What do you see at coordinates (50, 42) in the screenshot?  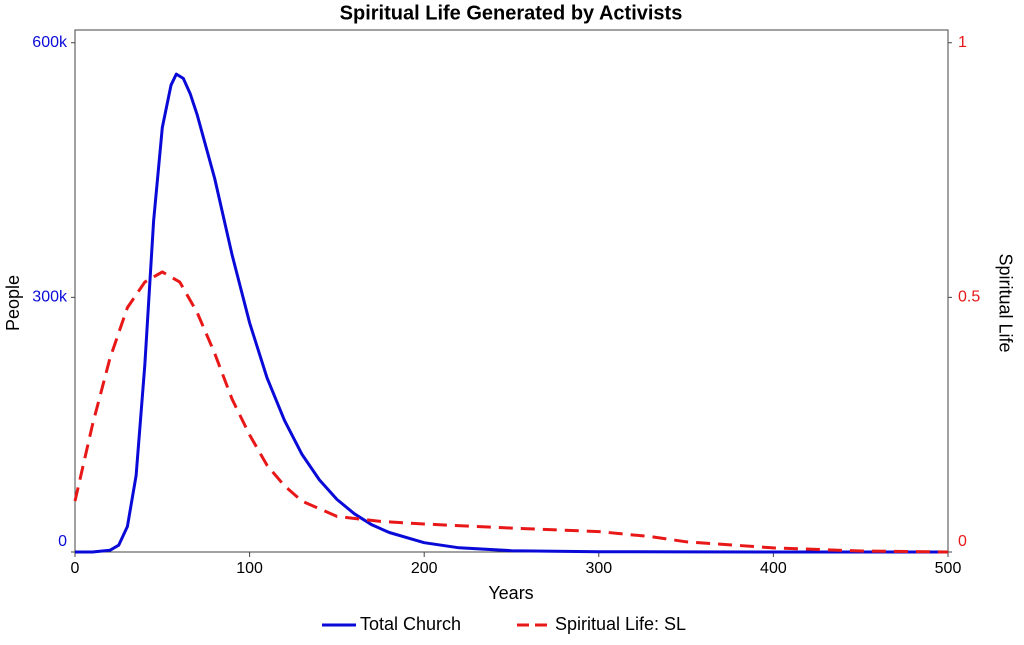 I see `y-tick-label: 600k` at bounding box center [50, 42].